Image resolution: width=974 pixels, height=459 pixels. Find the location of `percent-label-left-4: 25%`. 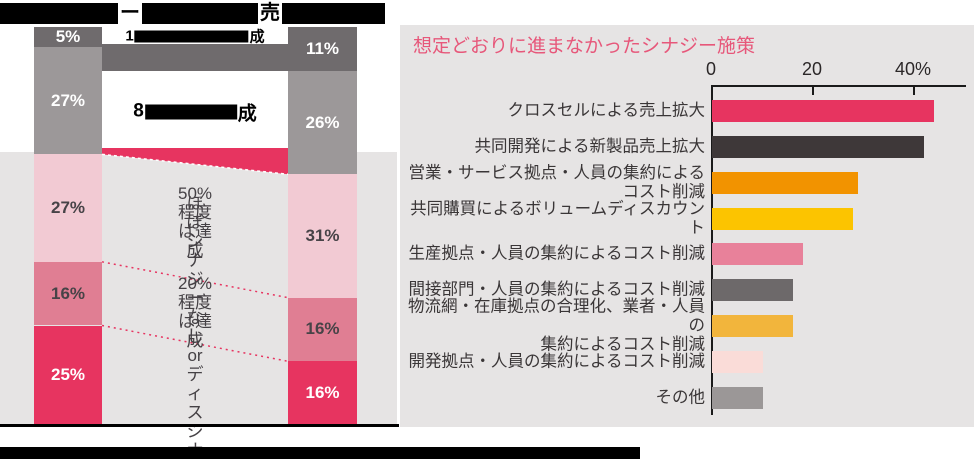

percent-label-left-4: 25% is located at coordinates (68, 375).